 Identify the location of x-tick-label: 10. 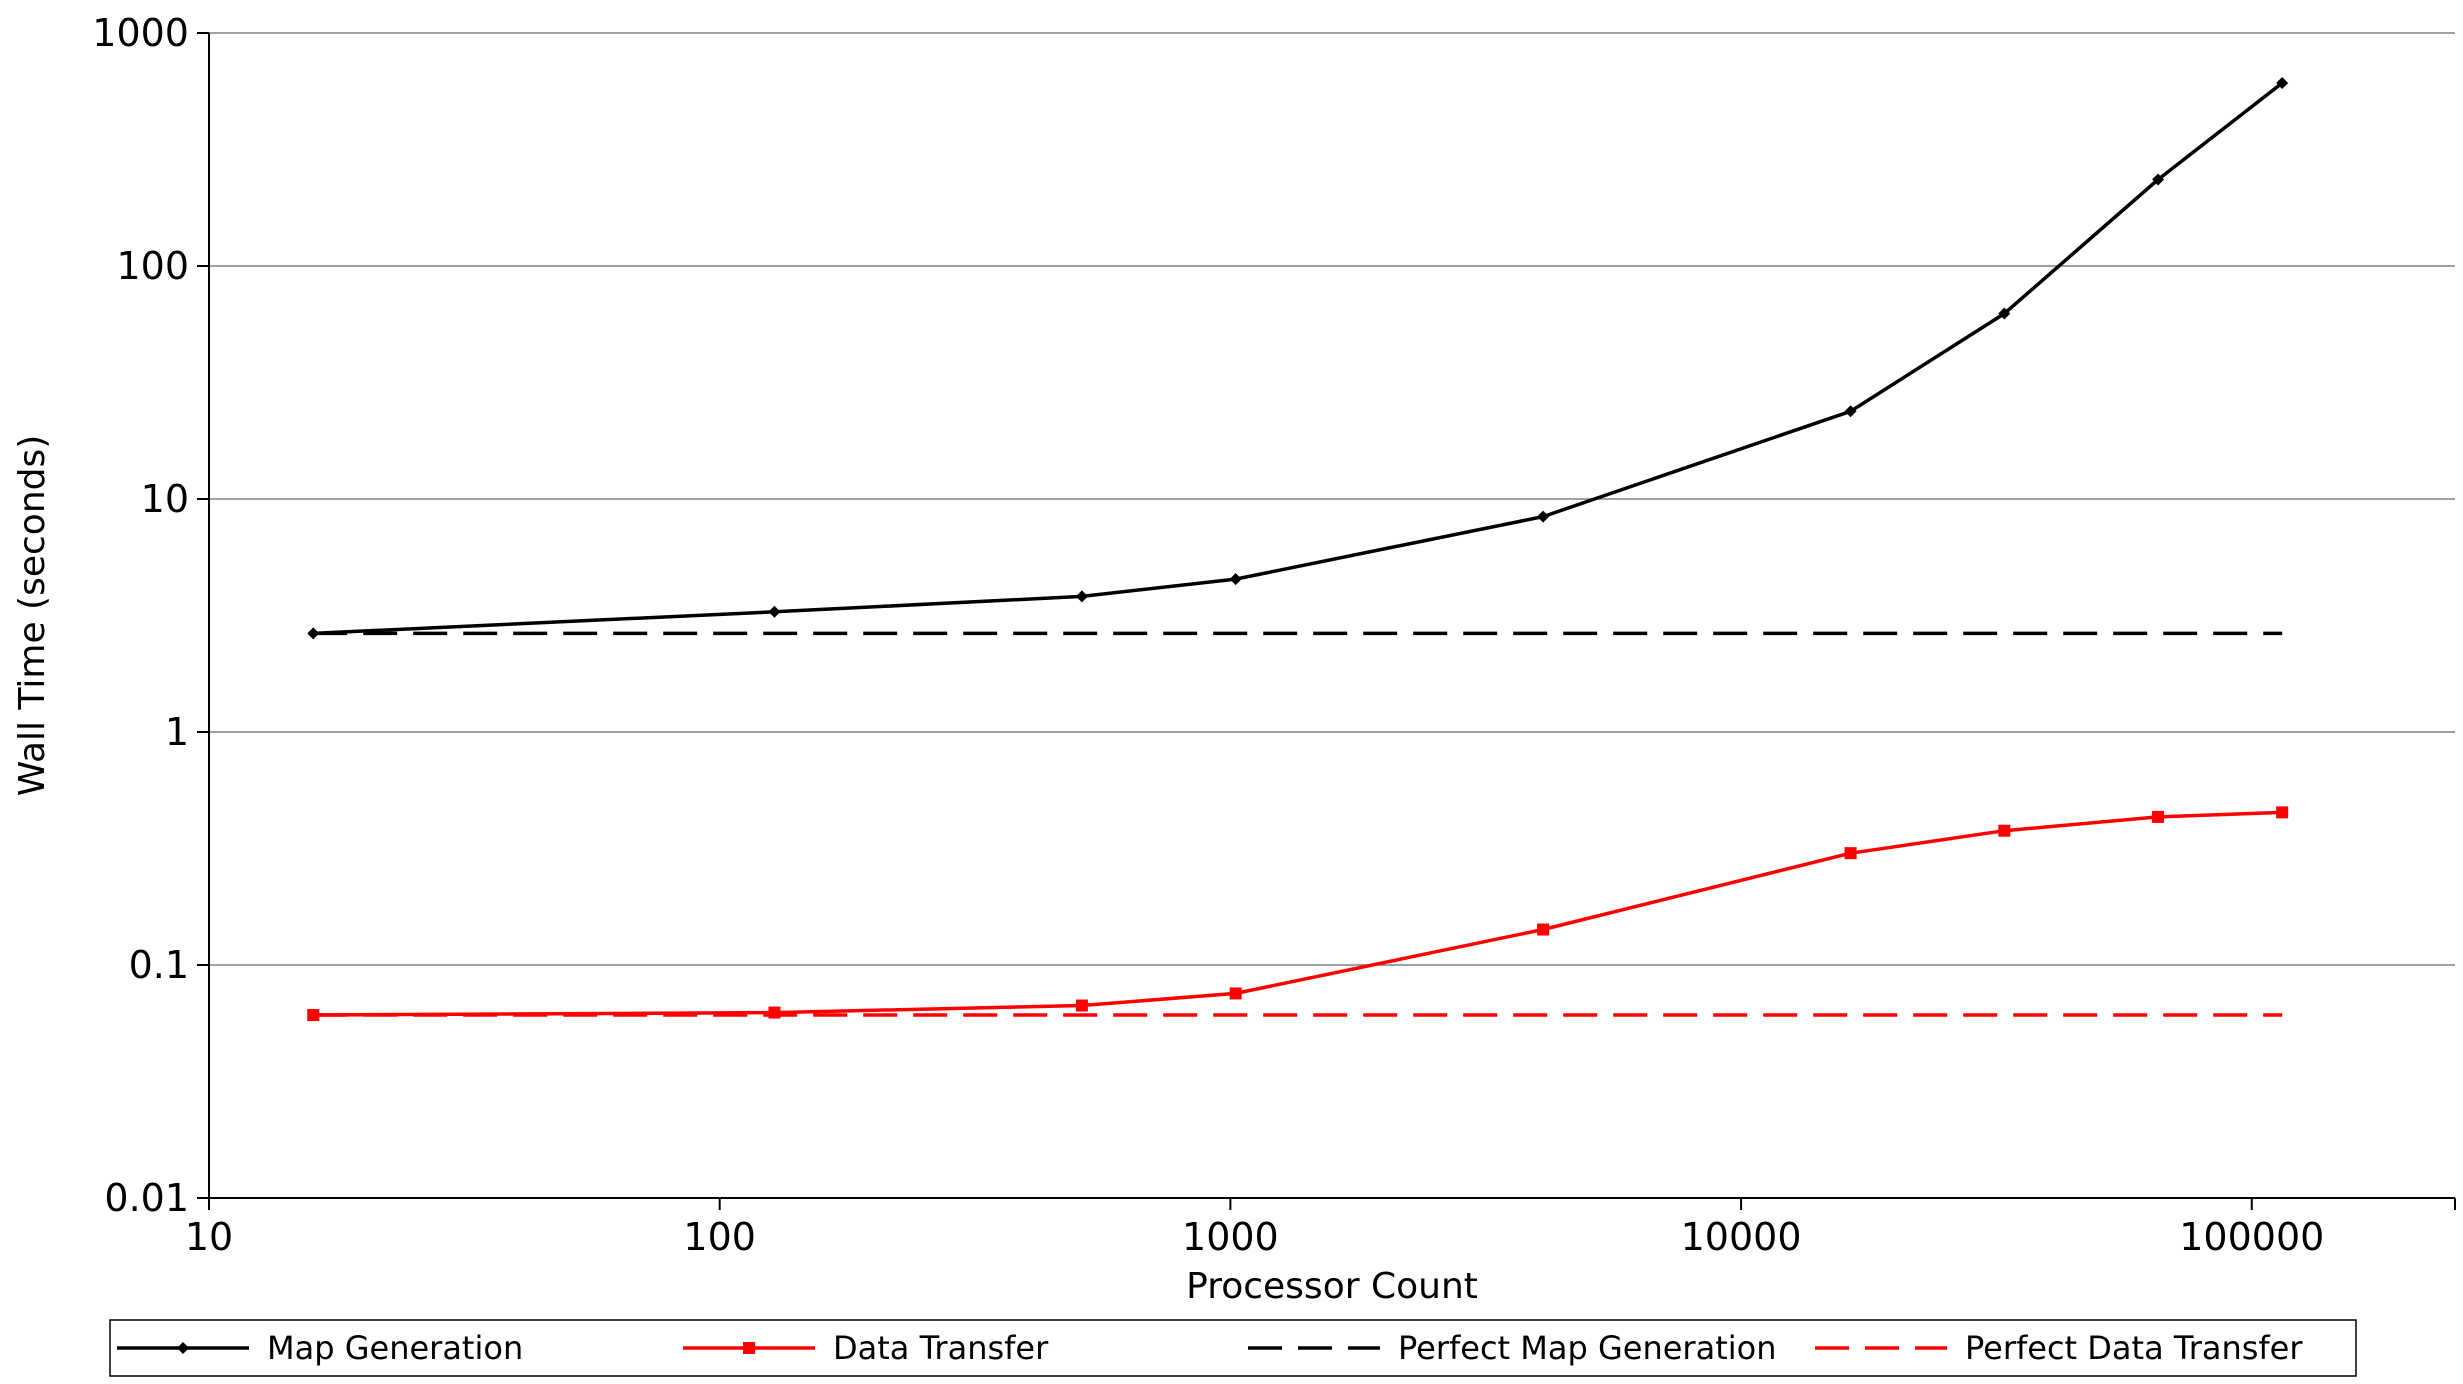
(209, 1237).